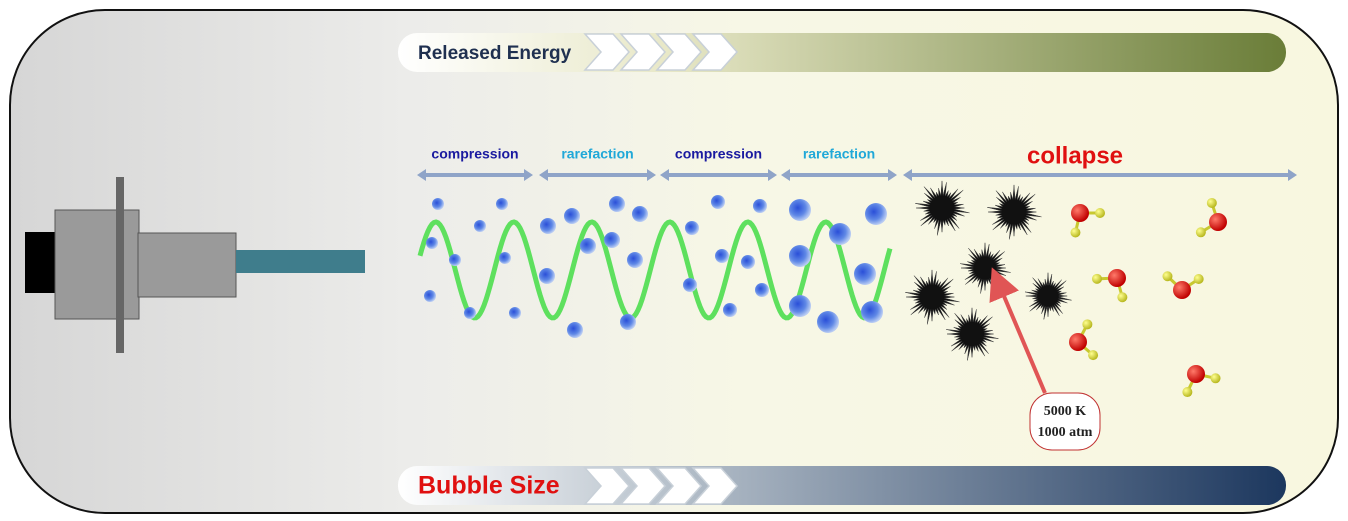  Describe the element at coordinates (988, 270) in the screenshot. I see `collapsing-bubbles` at that location.